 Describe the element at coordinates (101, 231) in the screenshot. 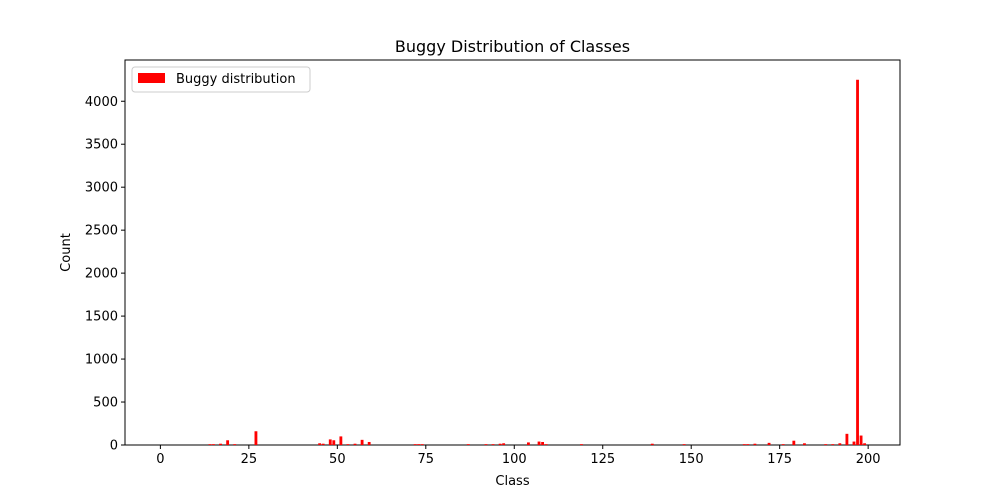

I see `y-tick-label: 2500` at that location.